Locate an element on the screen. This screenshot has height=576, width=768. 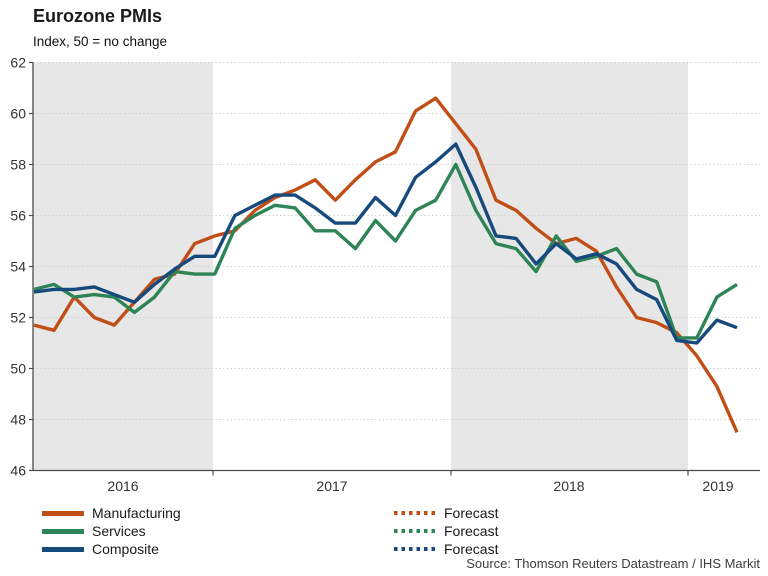
manufacturing-line-swatch is located at coordinates (63, 513).